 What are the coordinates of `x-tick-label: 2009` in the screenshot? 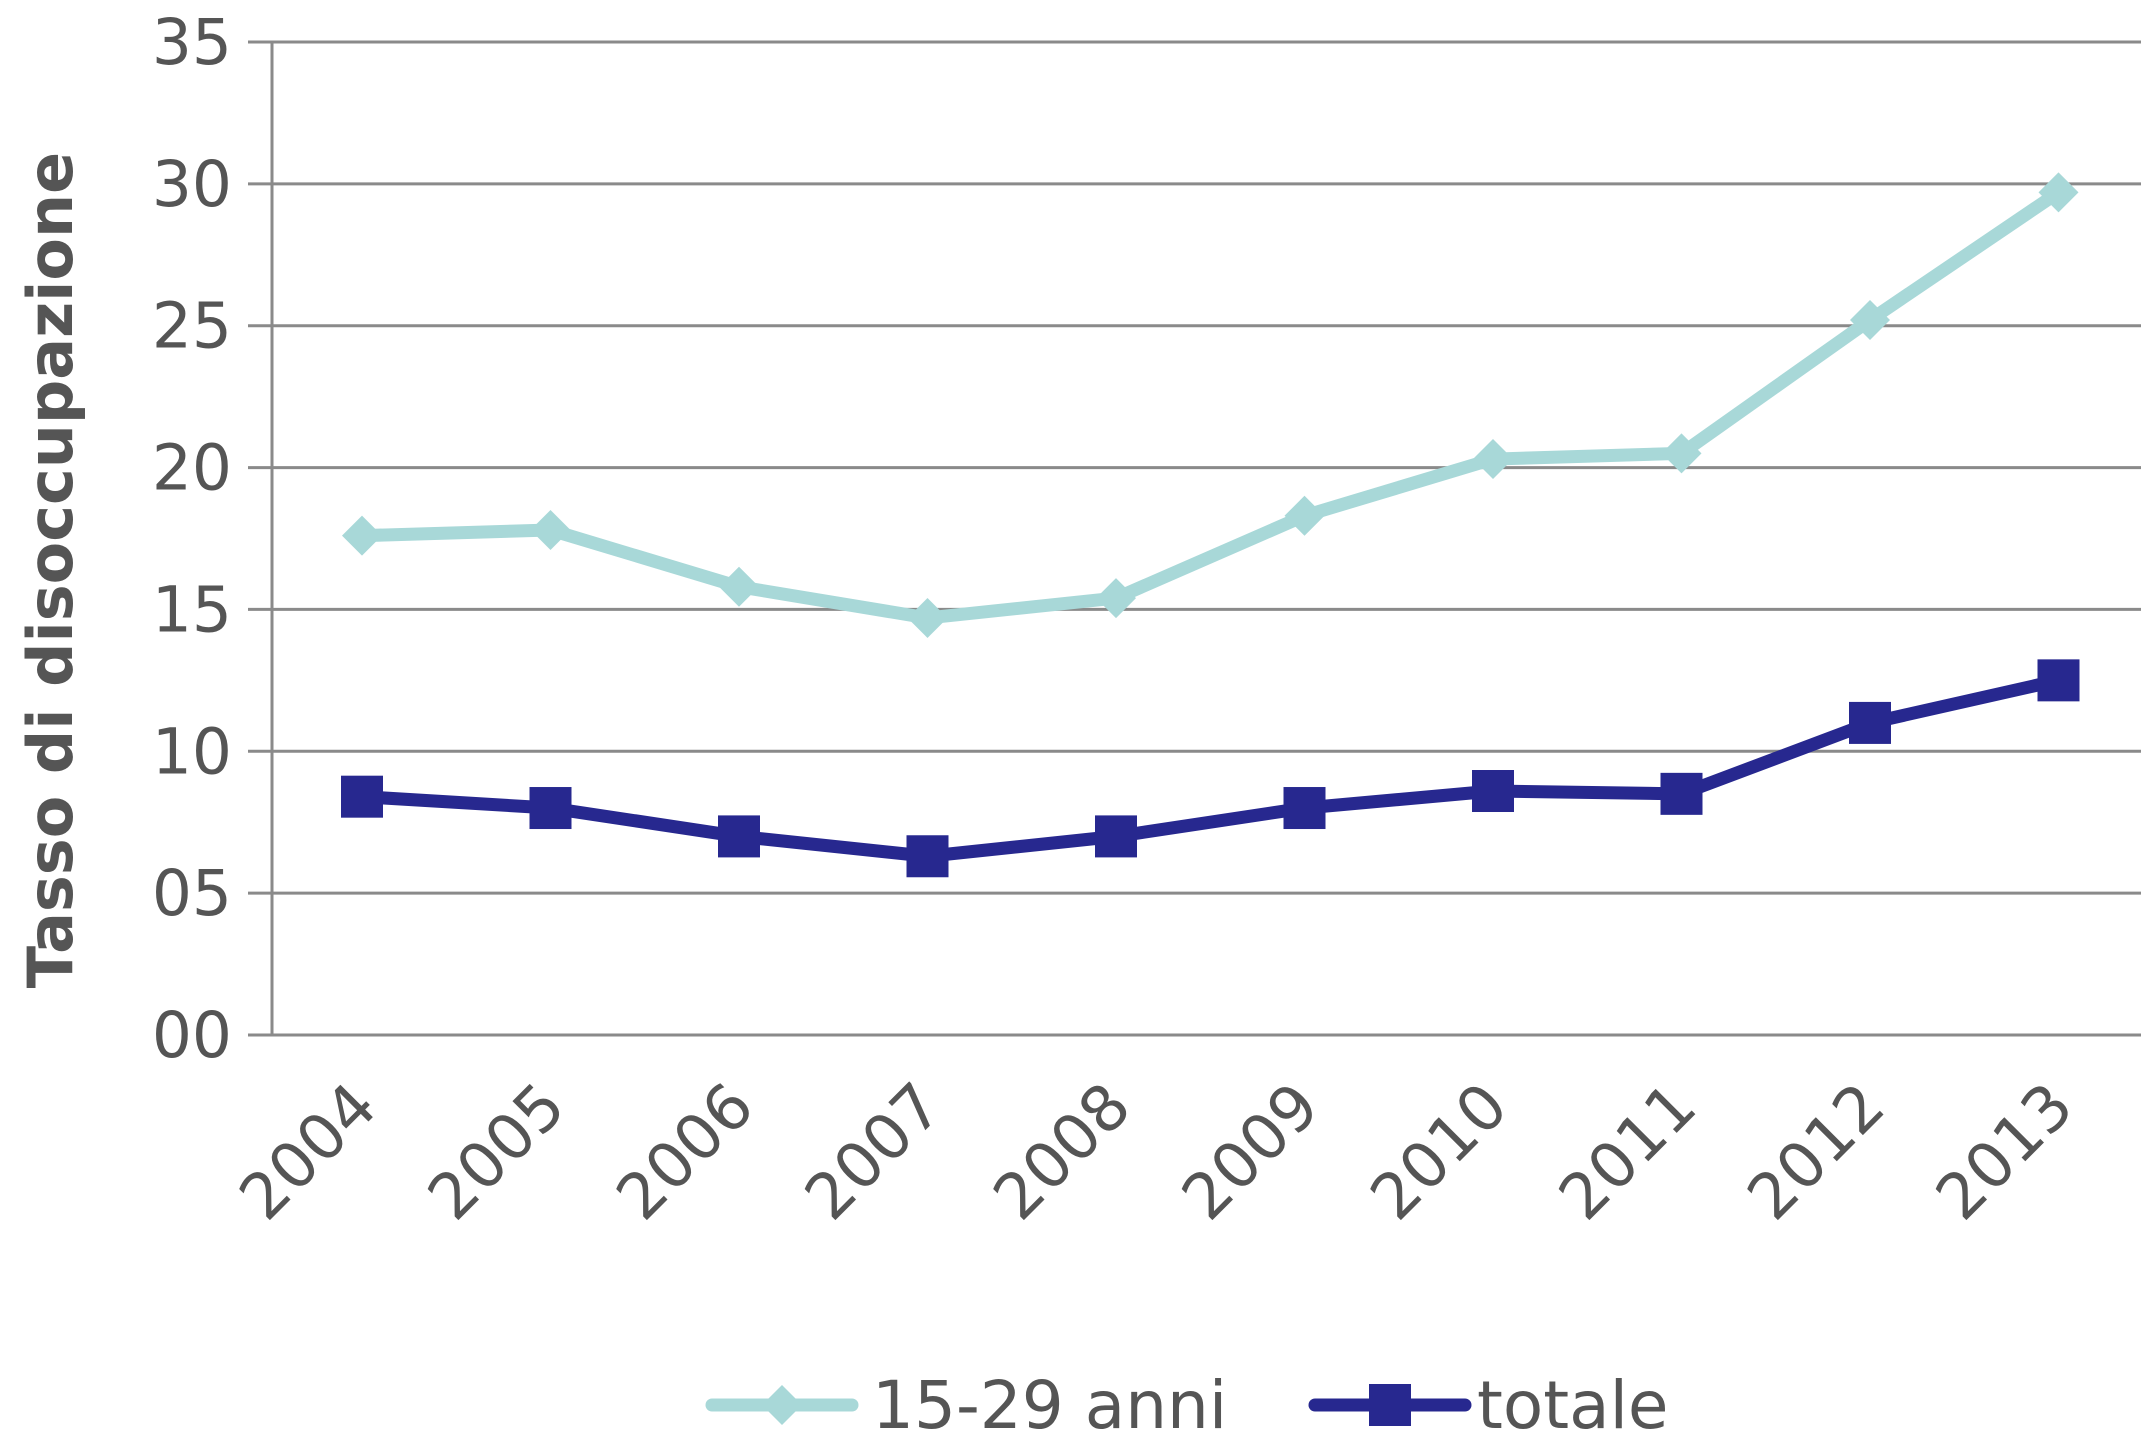 It's located at (1250, 1151).